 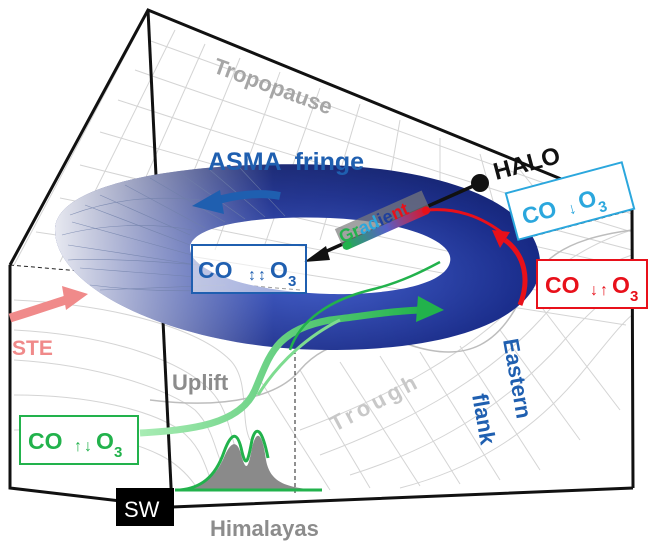 I want to click on sw-tag, so click(x=145, y=507).